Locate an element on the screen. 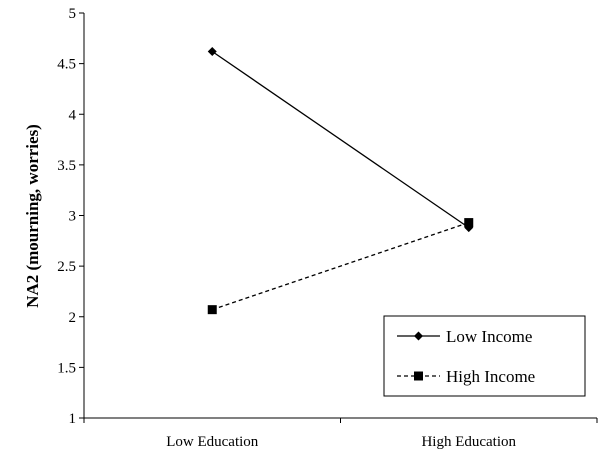 The height and width of the screenshot is (454, 604). y-tick-label: 3.5 is located at coordinates (66, 166).